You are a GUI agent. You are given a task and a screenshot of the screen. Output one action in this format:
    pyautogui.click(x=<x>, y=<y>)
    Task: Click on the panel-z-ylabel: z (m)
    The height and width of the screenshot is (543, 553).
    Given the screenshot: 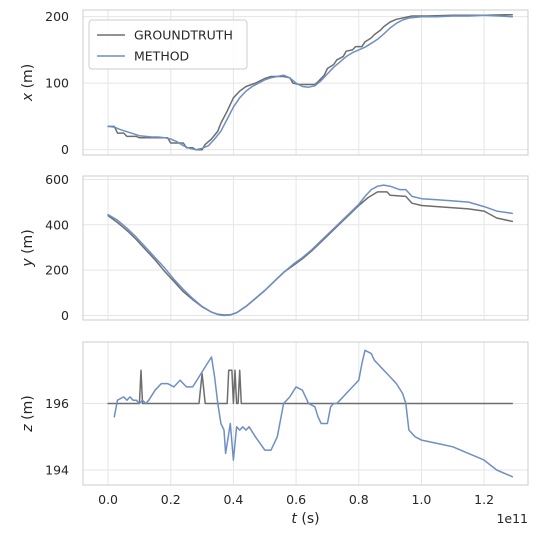 What is the action you would take?
    pyautogui.click(x=28, y=413)
    